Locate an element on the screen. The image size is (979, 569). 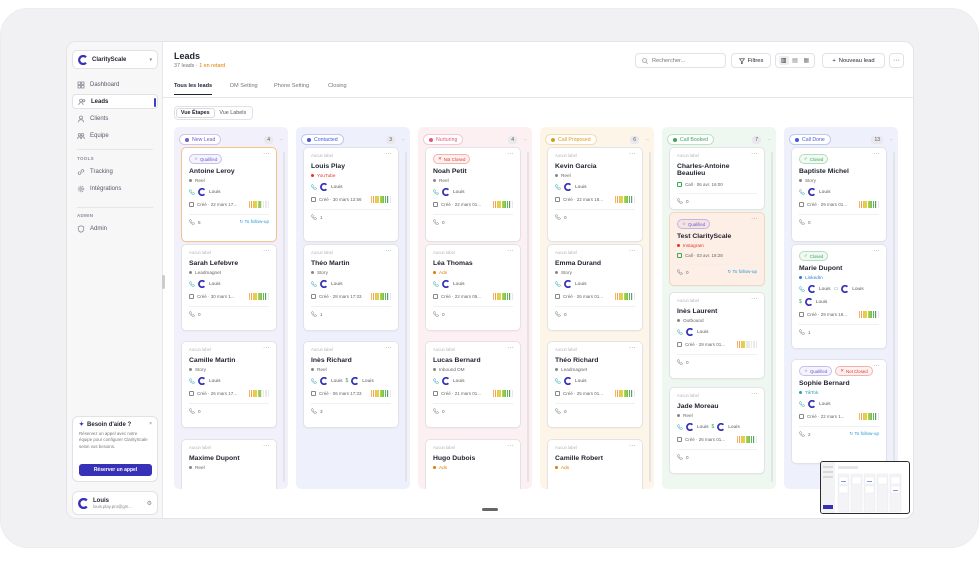
lead-card: ··· Aucun label Hugo Dubois Ads is located at coordinates (473, 464).